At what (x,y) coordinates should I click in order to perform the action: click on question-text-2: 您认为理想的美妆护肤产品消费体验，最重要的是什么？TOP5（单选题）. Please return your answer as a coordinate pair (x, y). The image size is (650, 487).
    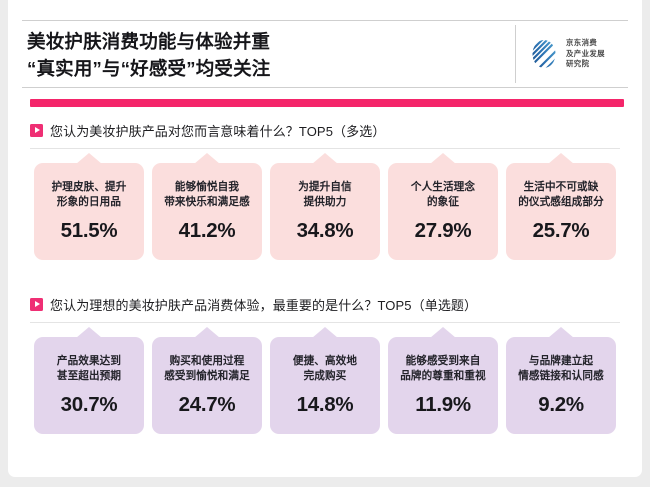
    Looking at the image, I should click on (264, 305).